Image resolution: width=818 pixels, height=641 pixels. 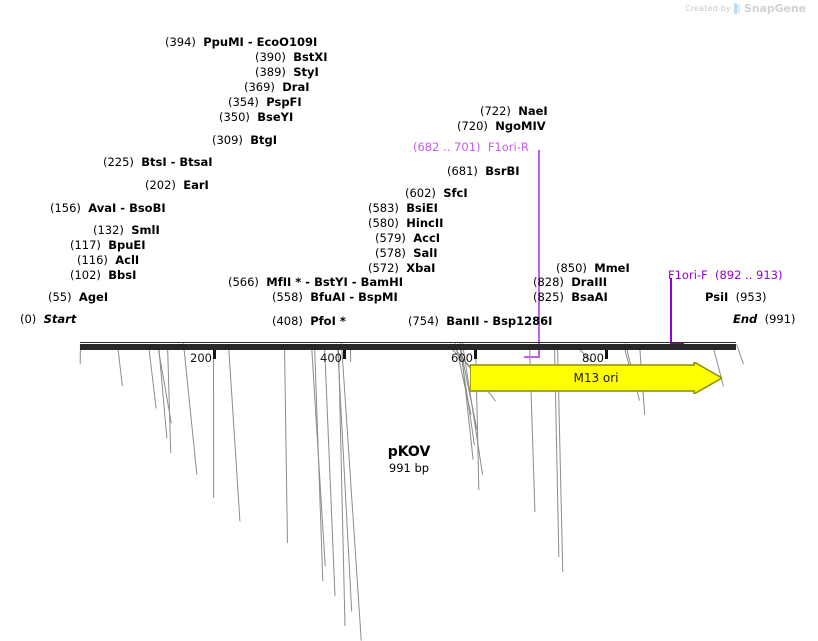 I want to click on enzyme-label: (850) MmeI, so click(x=593, y=268).